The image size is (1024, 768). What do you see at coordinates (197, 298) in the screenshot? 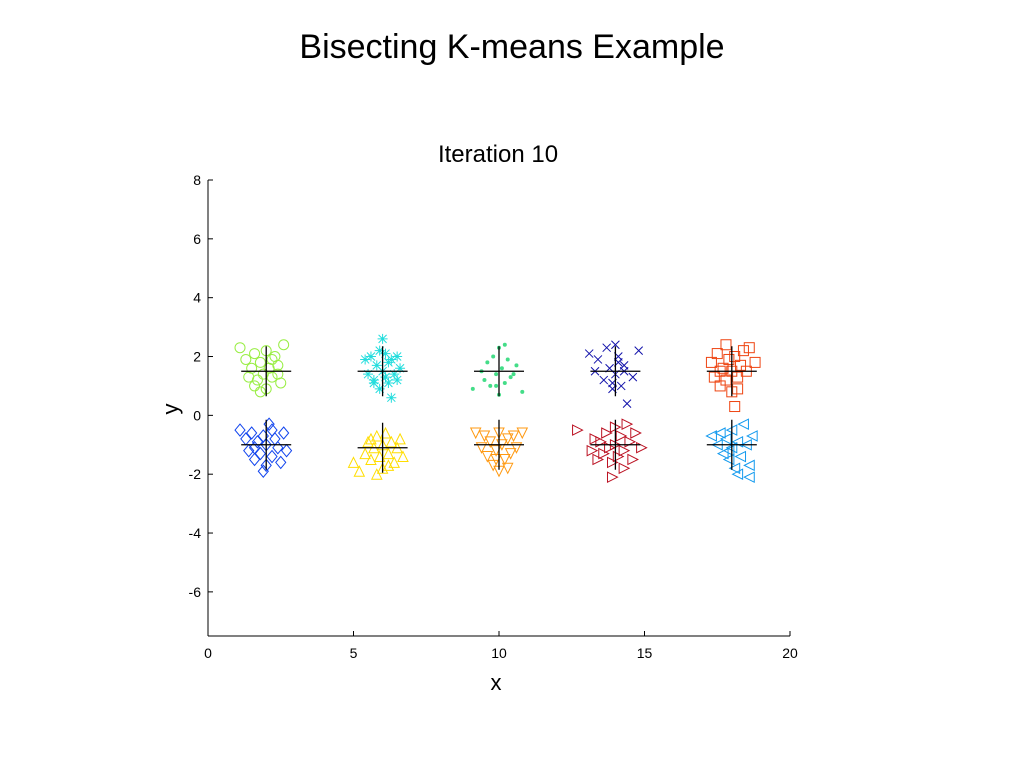
I see `y-tick-label: 4` at bounding box center [197, 298].